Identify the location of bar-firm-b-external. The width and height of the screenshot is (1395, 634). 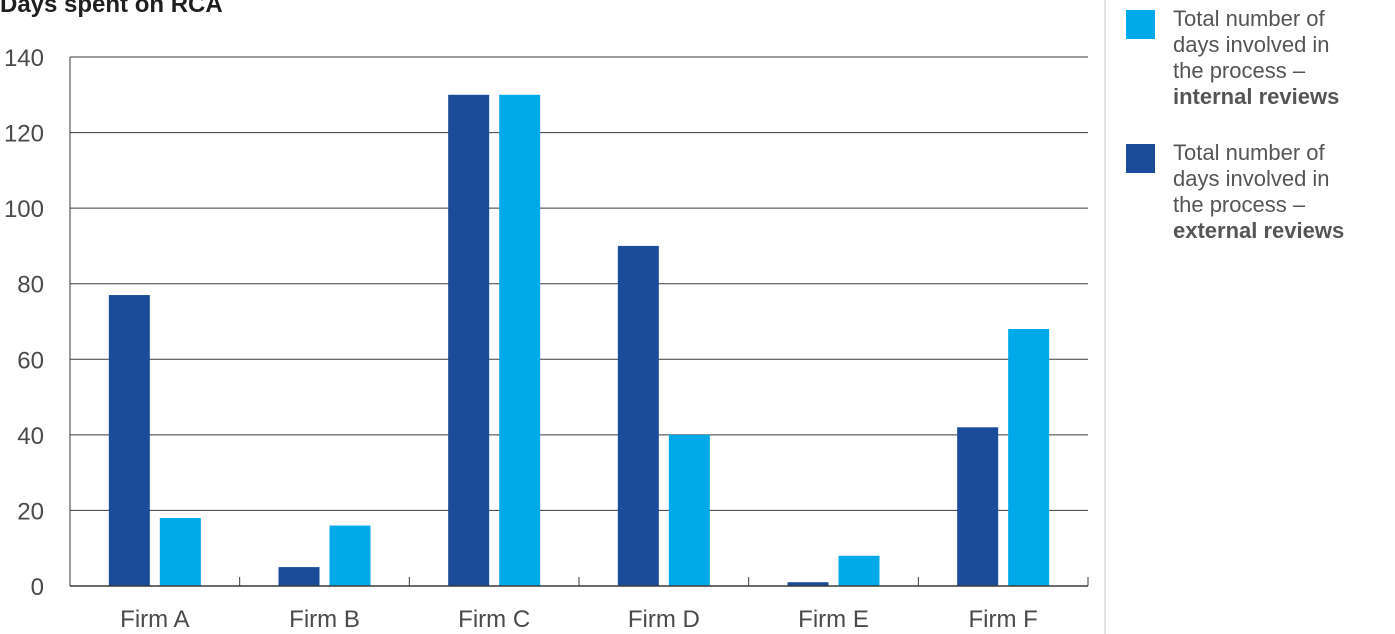
(299, 576).